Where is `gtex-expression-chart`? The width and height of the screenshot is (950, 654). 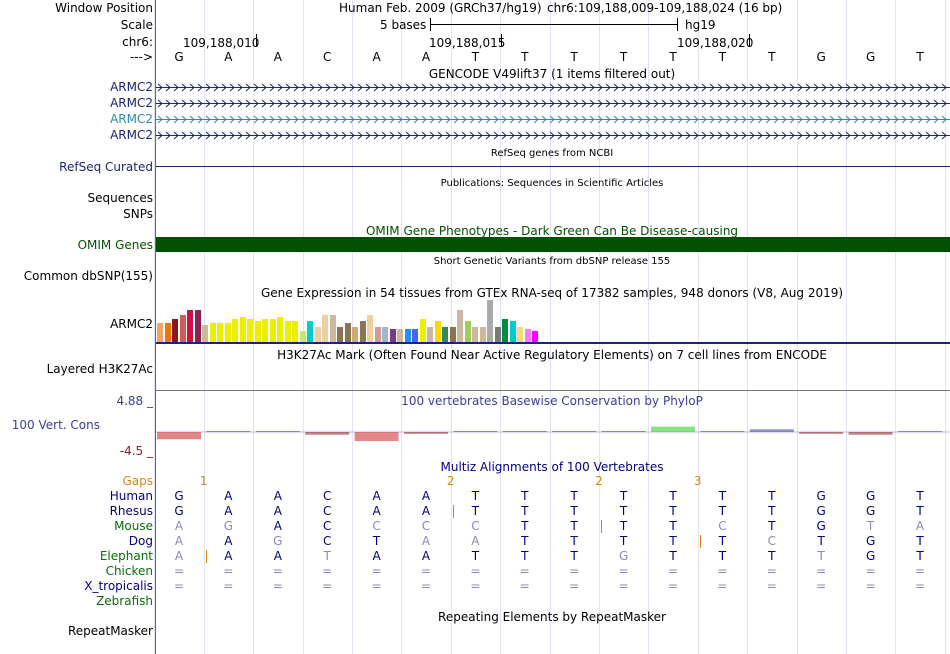
gtex-expression-chart is located at coordinates (357, 321).